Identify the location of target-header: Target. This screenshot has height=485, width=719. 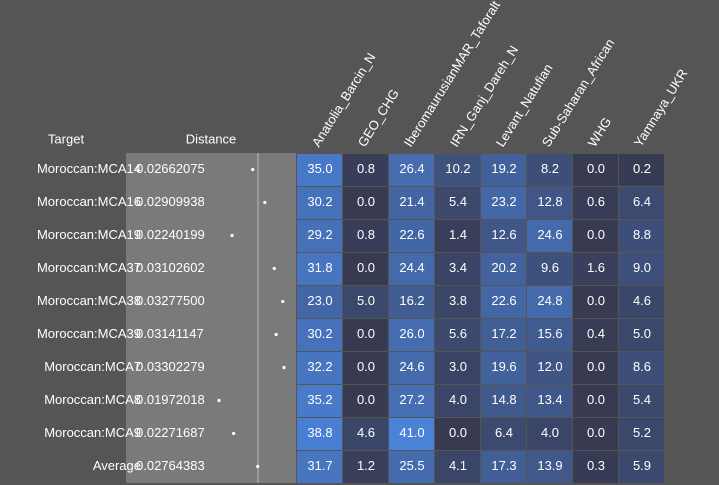
(66, 138).